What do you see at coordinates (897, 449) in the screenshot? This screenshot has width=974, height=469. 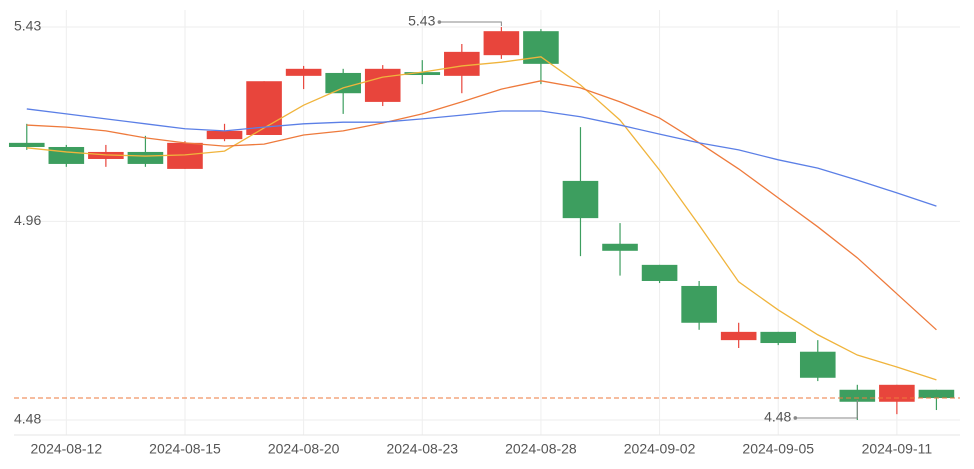 I see `x-tick-label: 2024-09-11` at bounding box center [897, 449].